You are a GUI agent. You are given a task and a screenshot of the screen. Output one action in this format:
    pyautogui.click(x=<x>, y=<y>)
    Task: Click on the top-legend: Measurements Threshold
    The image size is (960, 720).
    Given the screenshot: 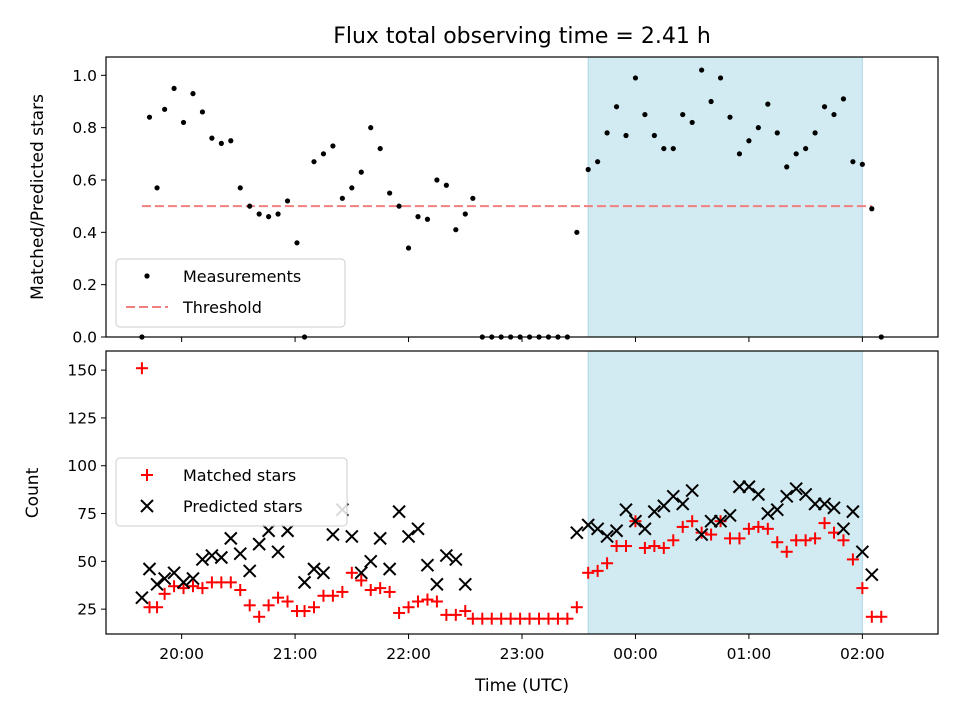 What is the action you would take?
    pyautogui.click(x=230, y=293)
    